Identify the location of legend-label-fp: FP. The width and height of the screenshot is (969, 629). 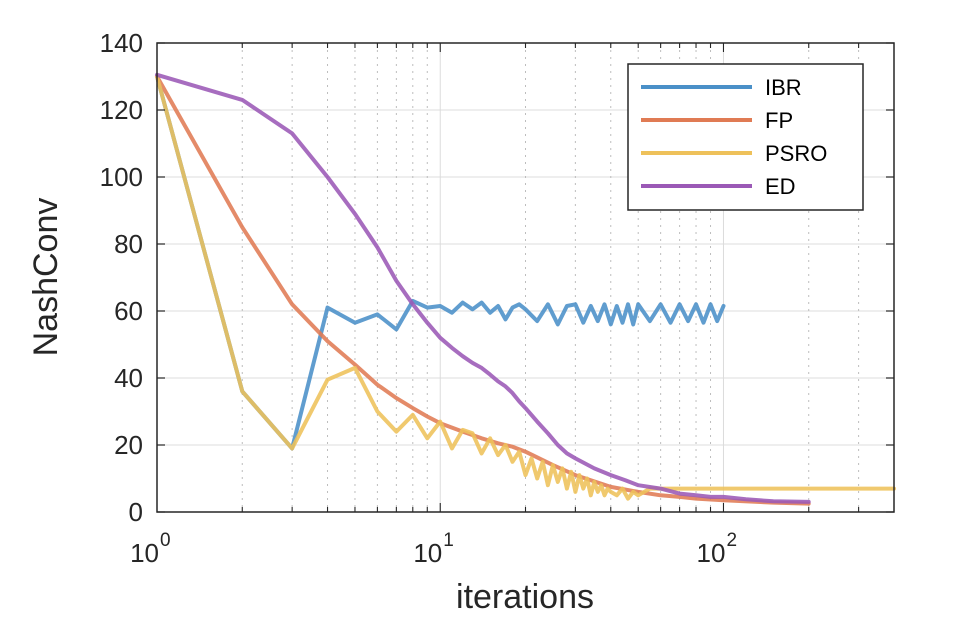
(779, 120).